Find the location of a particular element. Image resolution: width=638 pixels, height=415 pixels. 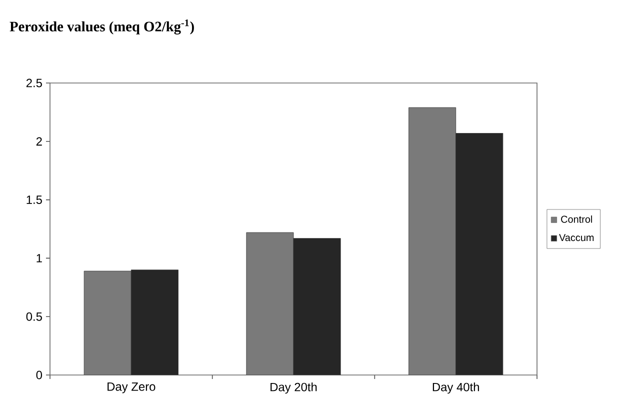

x-tick-label: Day Zero is located at coordinates (132, 388).